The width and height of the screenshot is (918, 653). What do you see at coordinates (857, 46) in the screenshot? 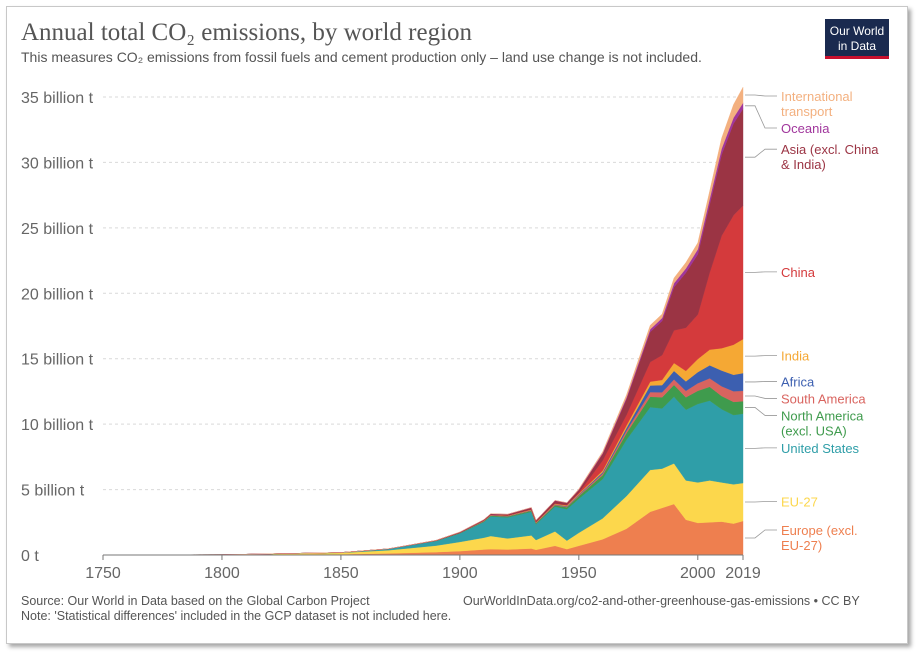
I see `logo-line-2: in Data` at bounding box center [857, 46].